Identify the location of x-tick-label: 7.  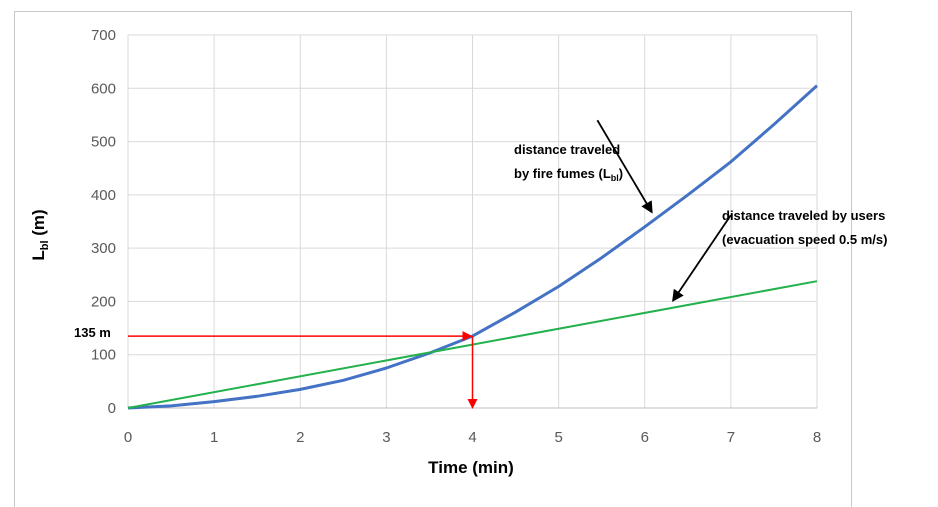
(731, 437).